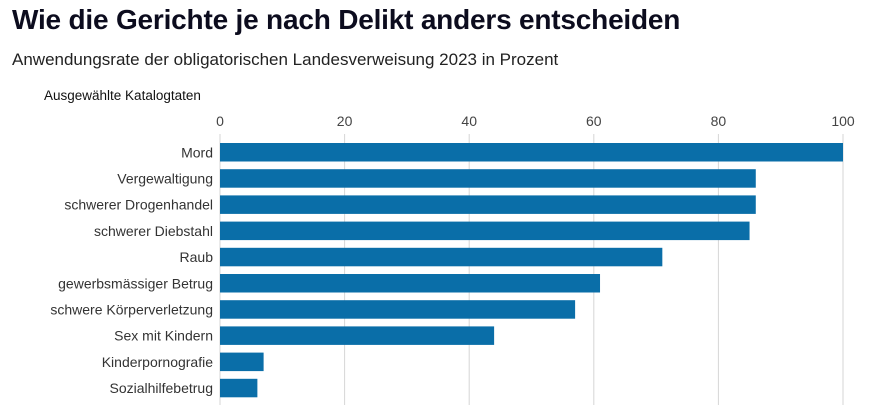 This screenshot has width=873, height=410. Describe the element at coordinates (165, 178) in the screenshot. I see `category-label: Vergewaltigung` at that location.